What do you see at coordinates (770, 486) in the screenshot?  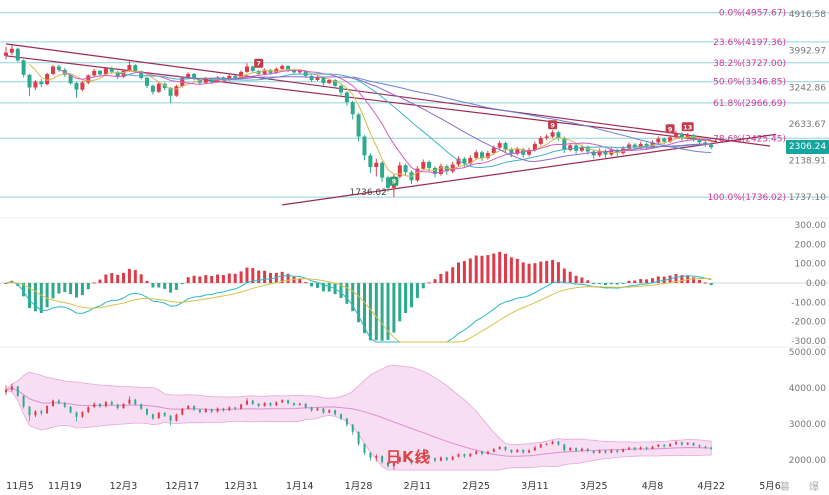 I see `x-axis-label: 5月6` at bounding box center [770, 486].